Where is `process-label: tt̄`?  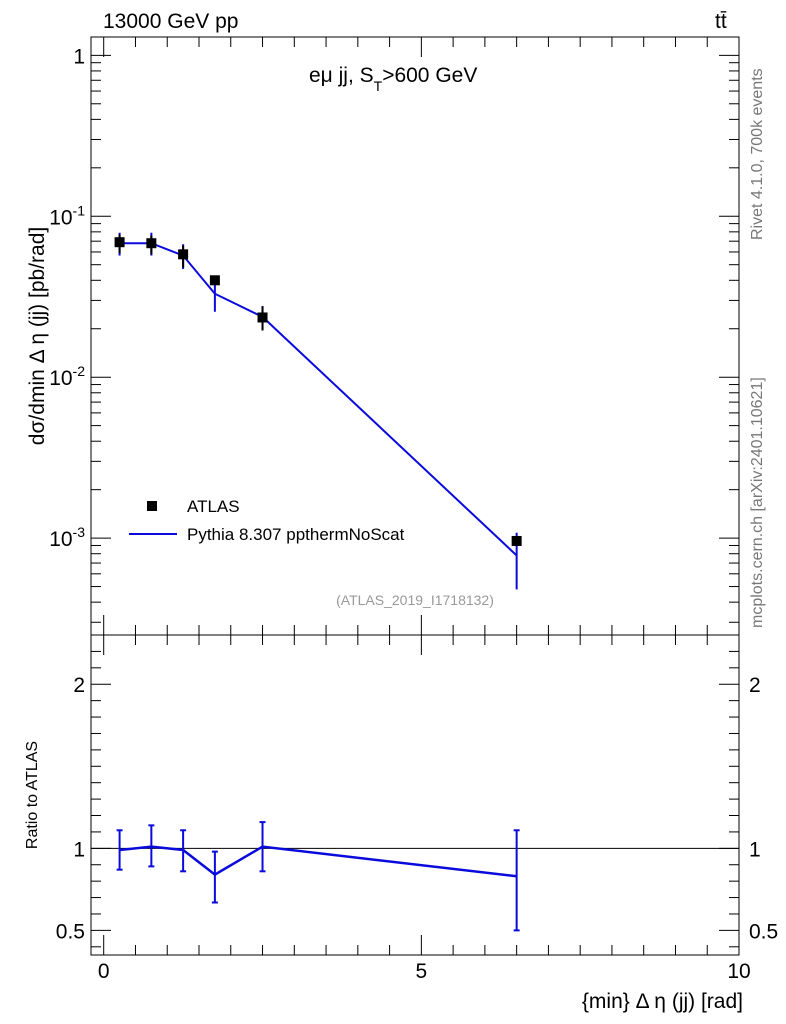 process-label: tt̄ is located at coordinates (721, 21).